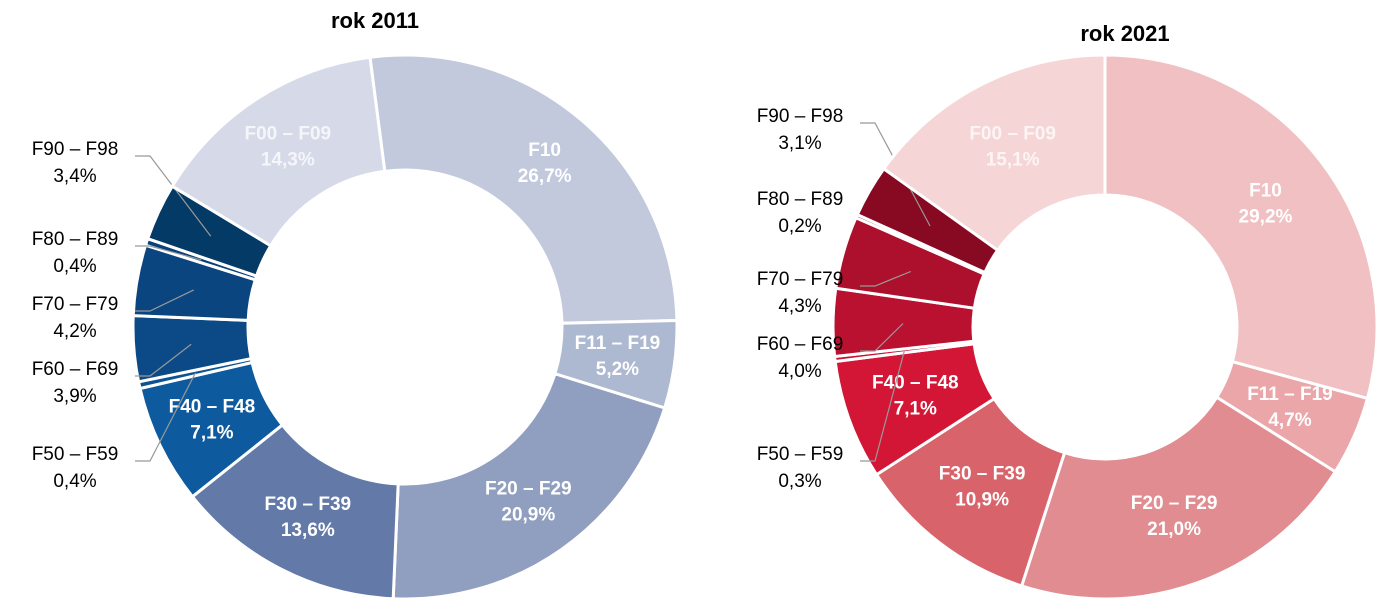 This screenshot has width=1391, height=598. What do you see at coordinates (528, 515) in the screenshot?
I see `slice-value-label: 20,9%` at bounding box center [528, 515].